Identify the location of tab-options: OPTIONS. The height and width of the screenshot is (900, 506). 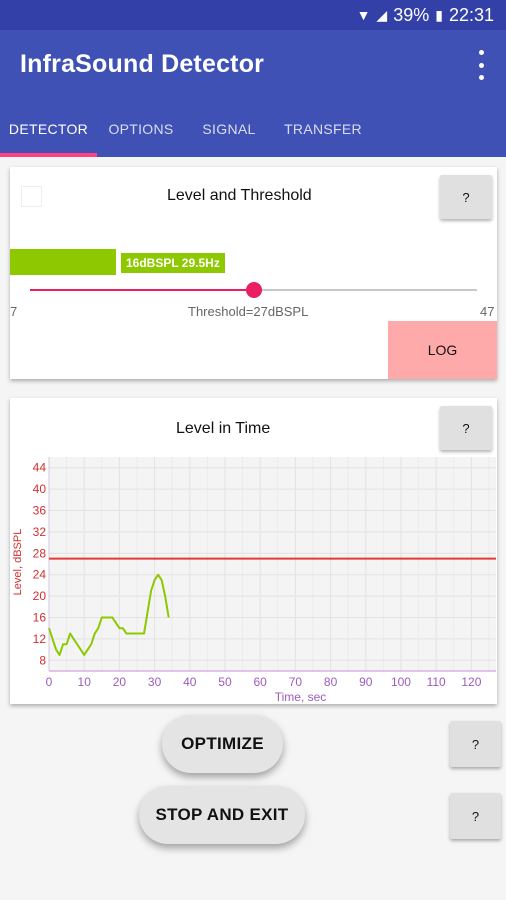
(141, 128).